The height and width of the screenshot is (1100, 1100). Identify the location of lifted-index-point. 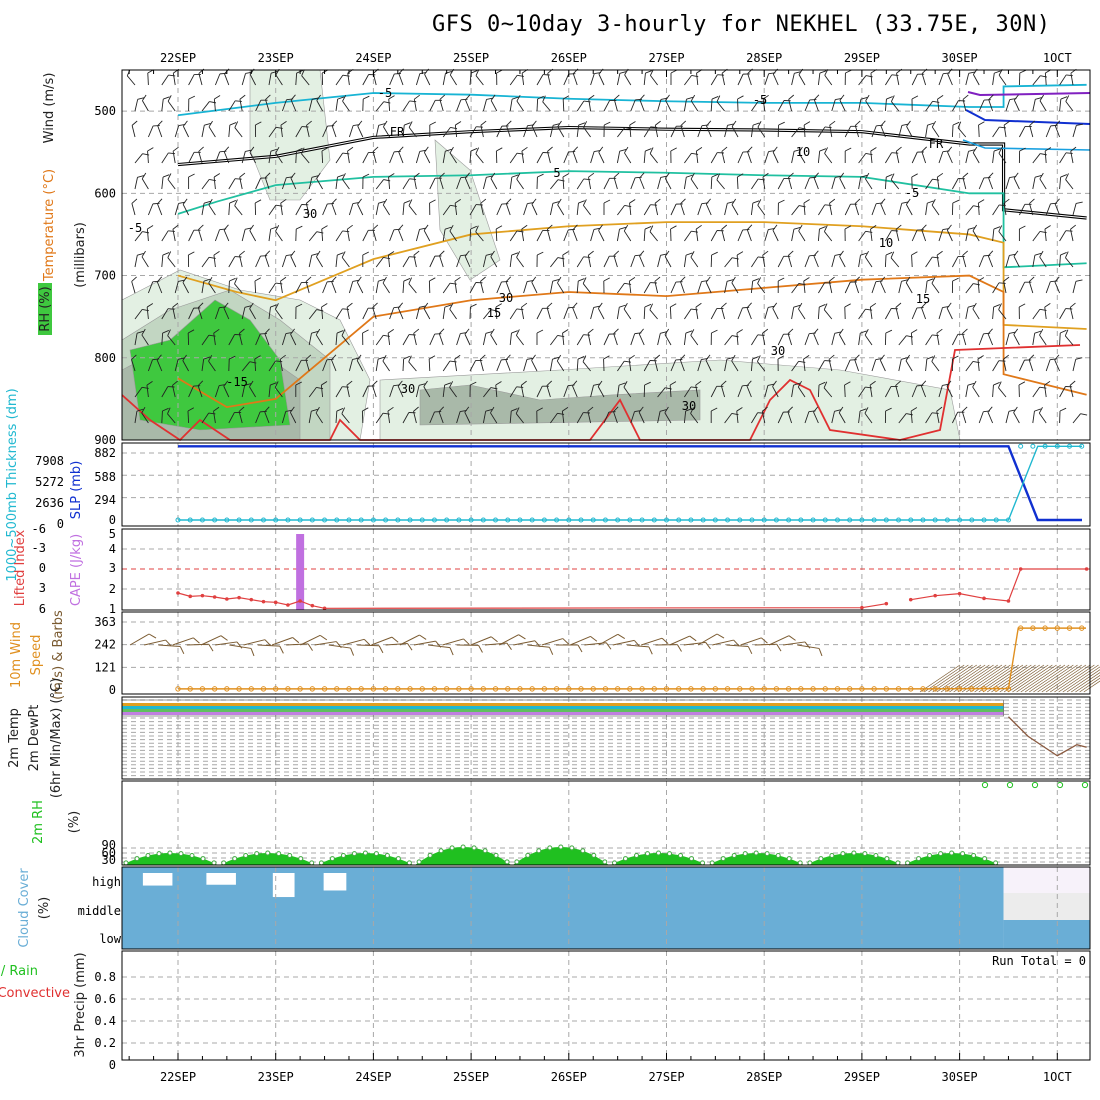
(239, 597).